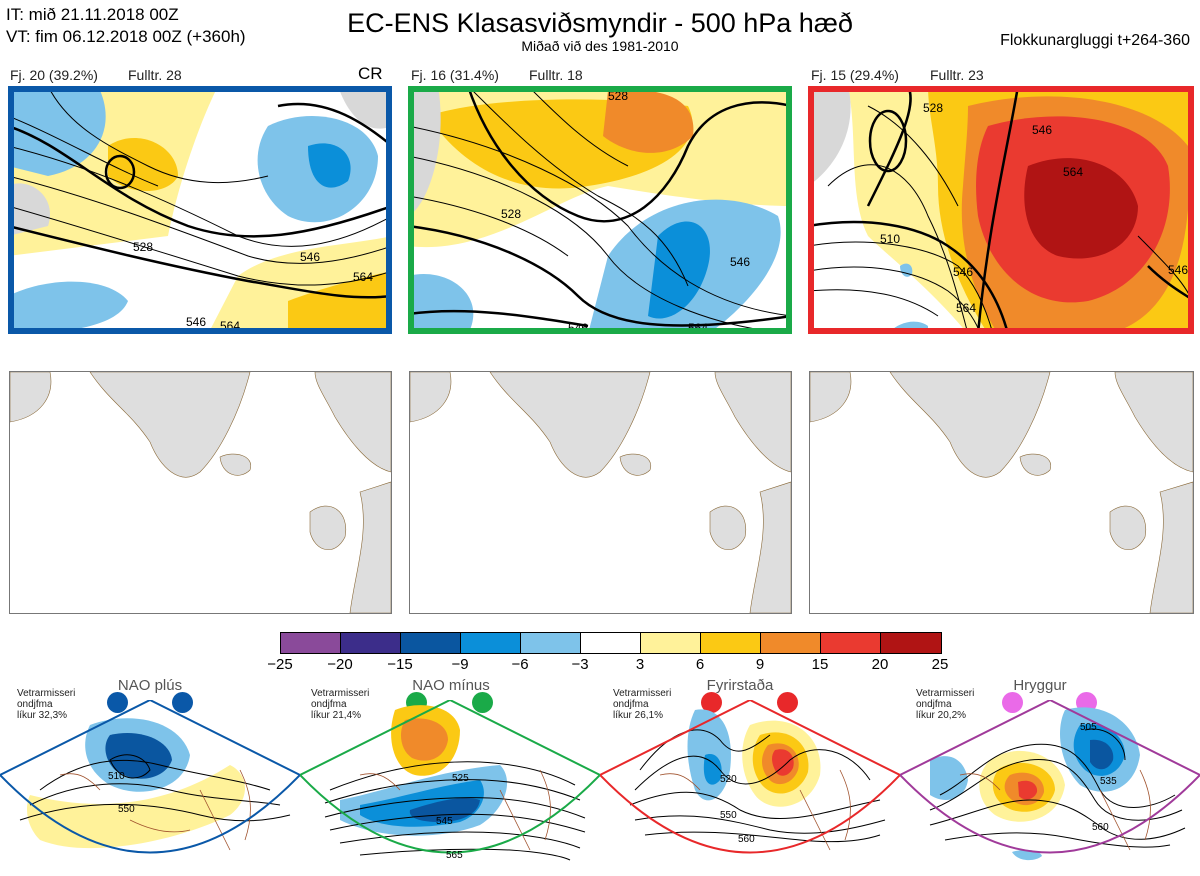 Image resolution: width=1200 pixels, height=876 pixels. I want to click on regime-1-map: 510 550, so click(151, 784).